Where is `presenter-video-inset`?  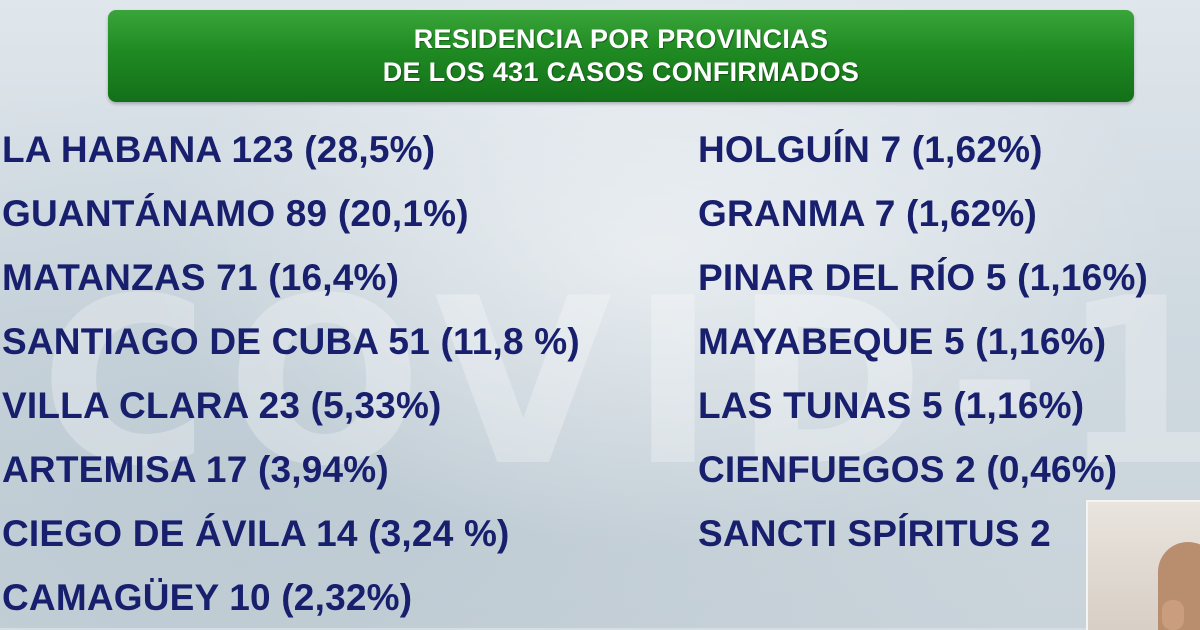 presenter-video-inset is located at coordinates (1143, 565).